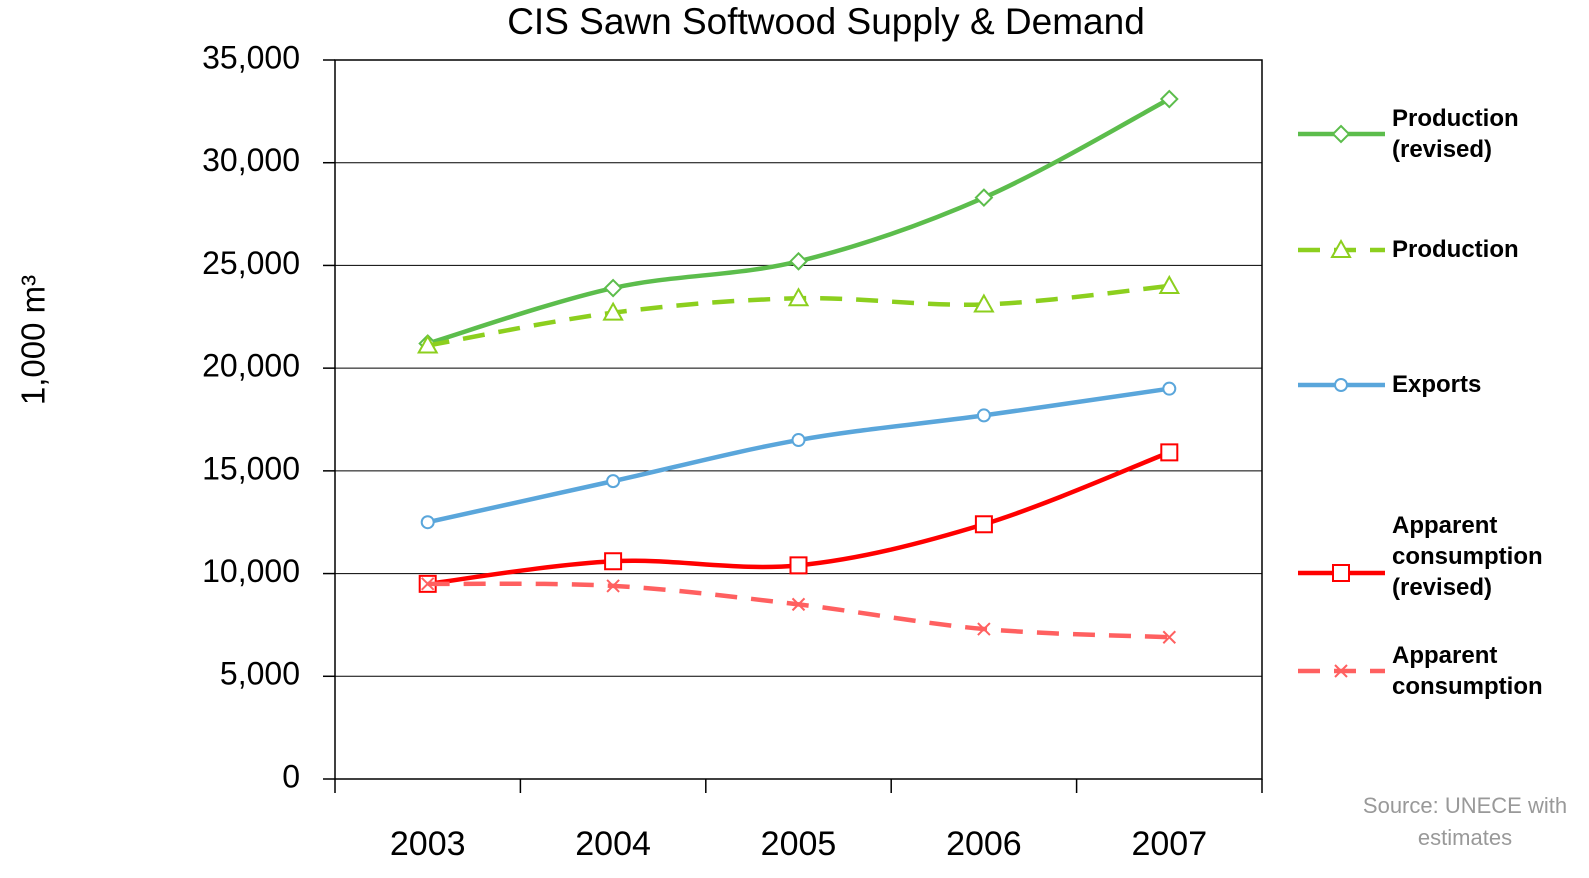  What do you see at coordinates (1467, 671) in the screenshot?
I see `legend-label: Apparent consumption` at bounding box center [1467, 671].